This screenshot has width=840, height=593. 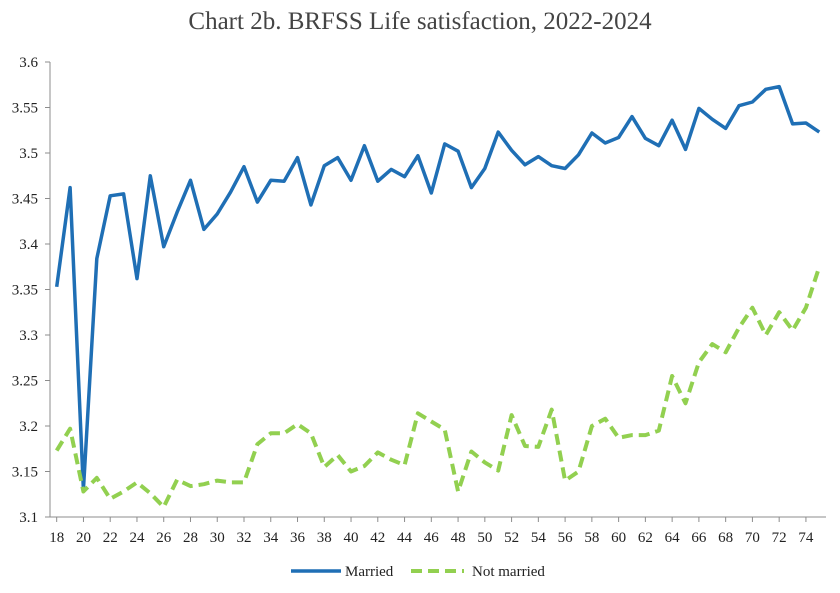 I want to click on y-tick-label: 3.1, so click(x=28, y=518).